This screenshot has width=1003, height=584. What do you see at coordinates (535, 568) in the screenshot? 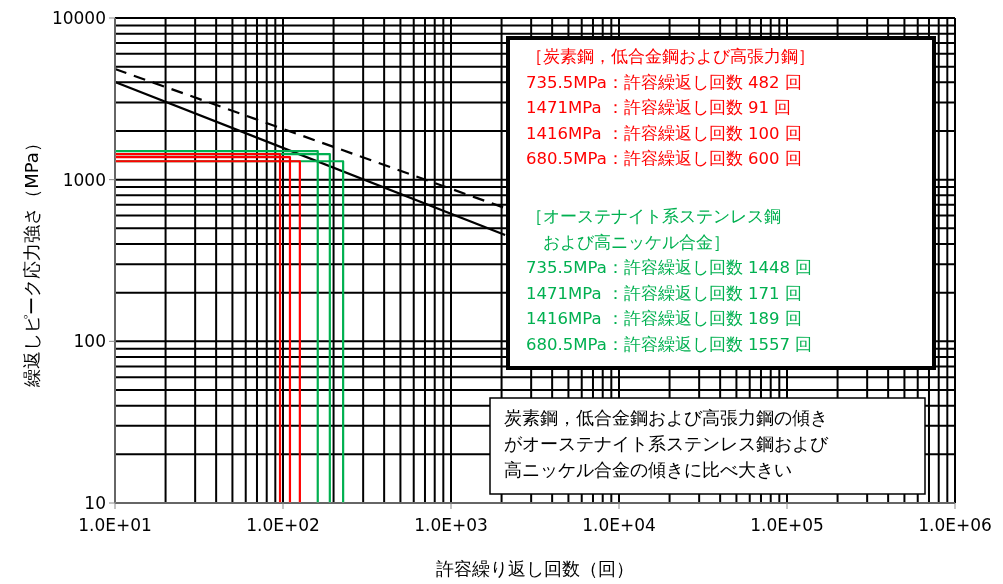
I see `x-axis-title: 許容繰り返し回数（回）` at bounding box center [535, 568].